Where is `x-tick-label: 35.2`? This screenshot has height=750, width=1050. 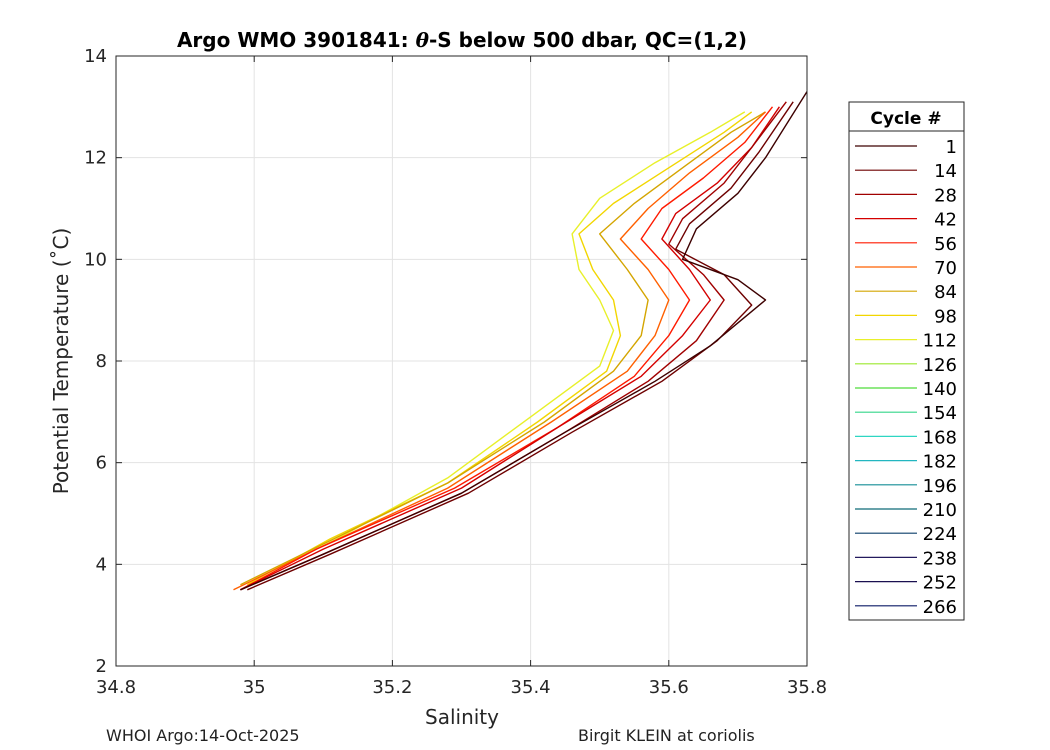
x-tick-label: 35.2 is located at coordinates (392, 687).